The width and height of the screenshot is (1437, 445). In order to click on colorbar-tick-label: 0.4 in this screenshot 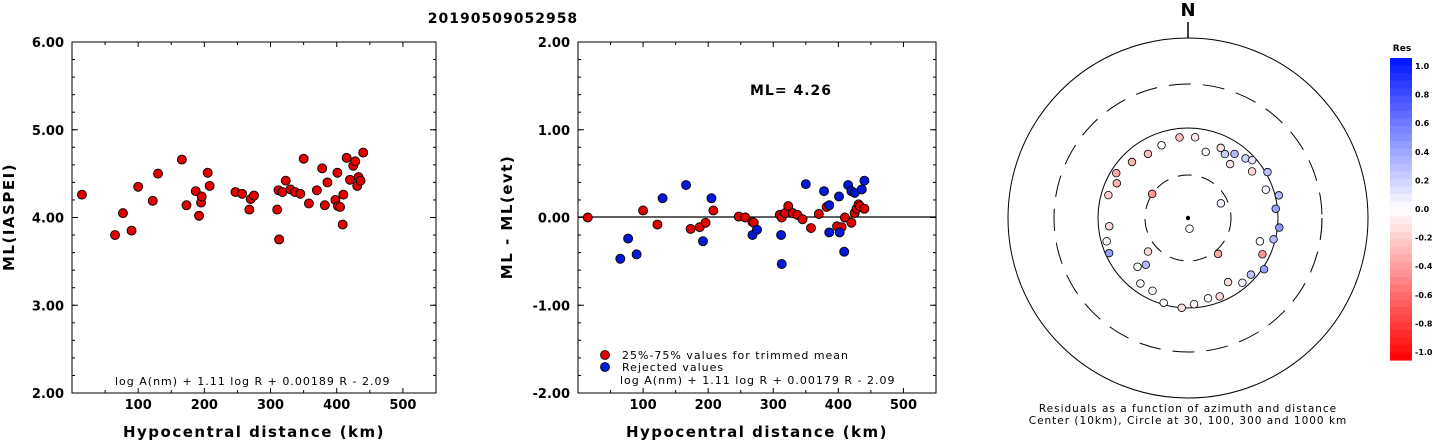, I will do `click(1422, 152)`.